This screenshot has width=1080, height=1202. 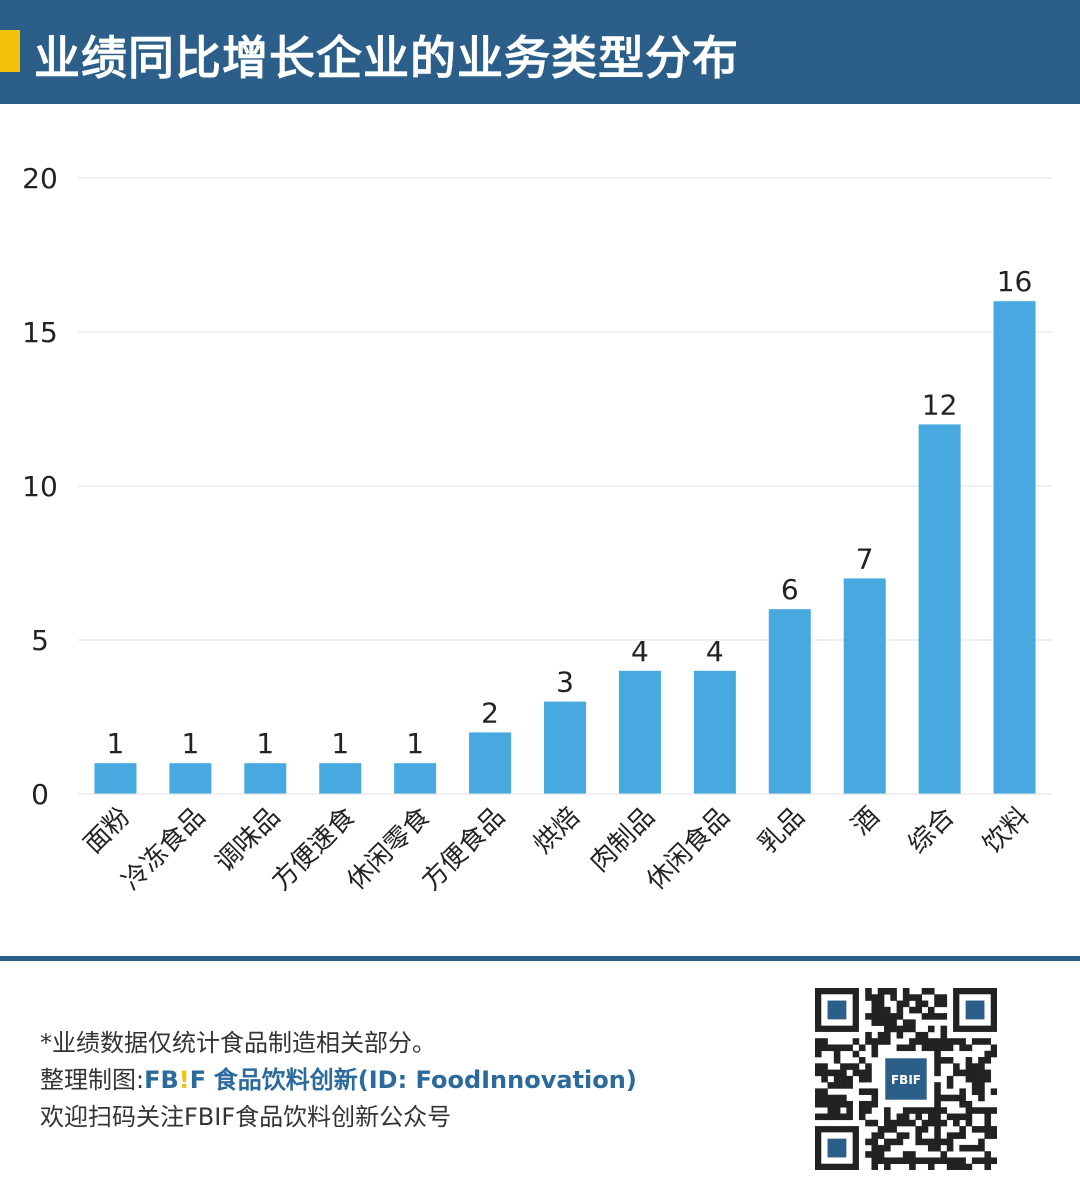 What do you see at coordinates (1015, 281) in the screenshot?
I see `data-label: 16` at bounding box center [1015, 281].